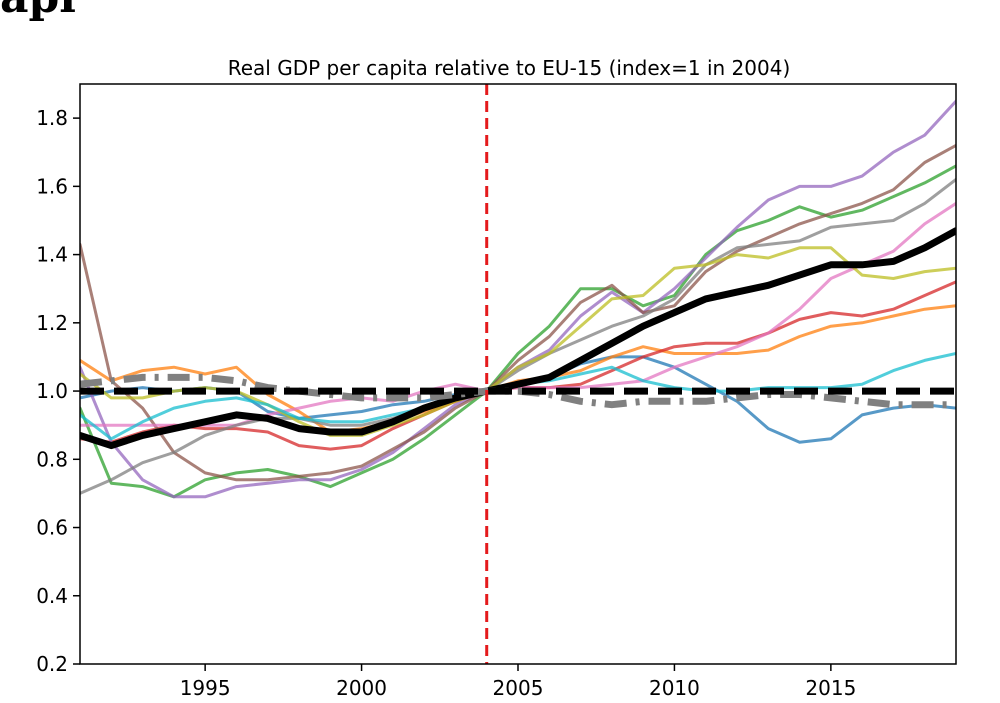 This screenshot has width=1000, height=703. Describe the element at coordinates (52, 459) in the screenshot. I see `y-tick-label: 0.8` at that location.